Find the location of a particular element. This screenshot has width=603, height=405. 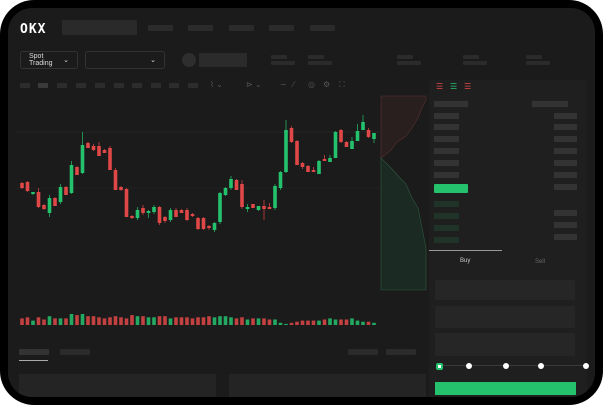

market-select: Spot Trading ⌄ is located at coordinates (49, 60).